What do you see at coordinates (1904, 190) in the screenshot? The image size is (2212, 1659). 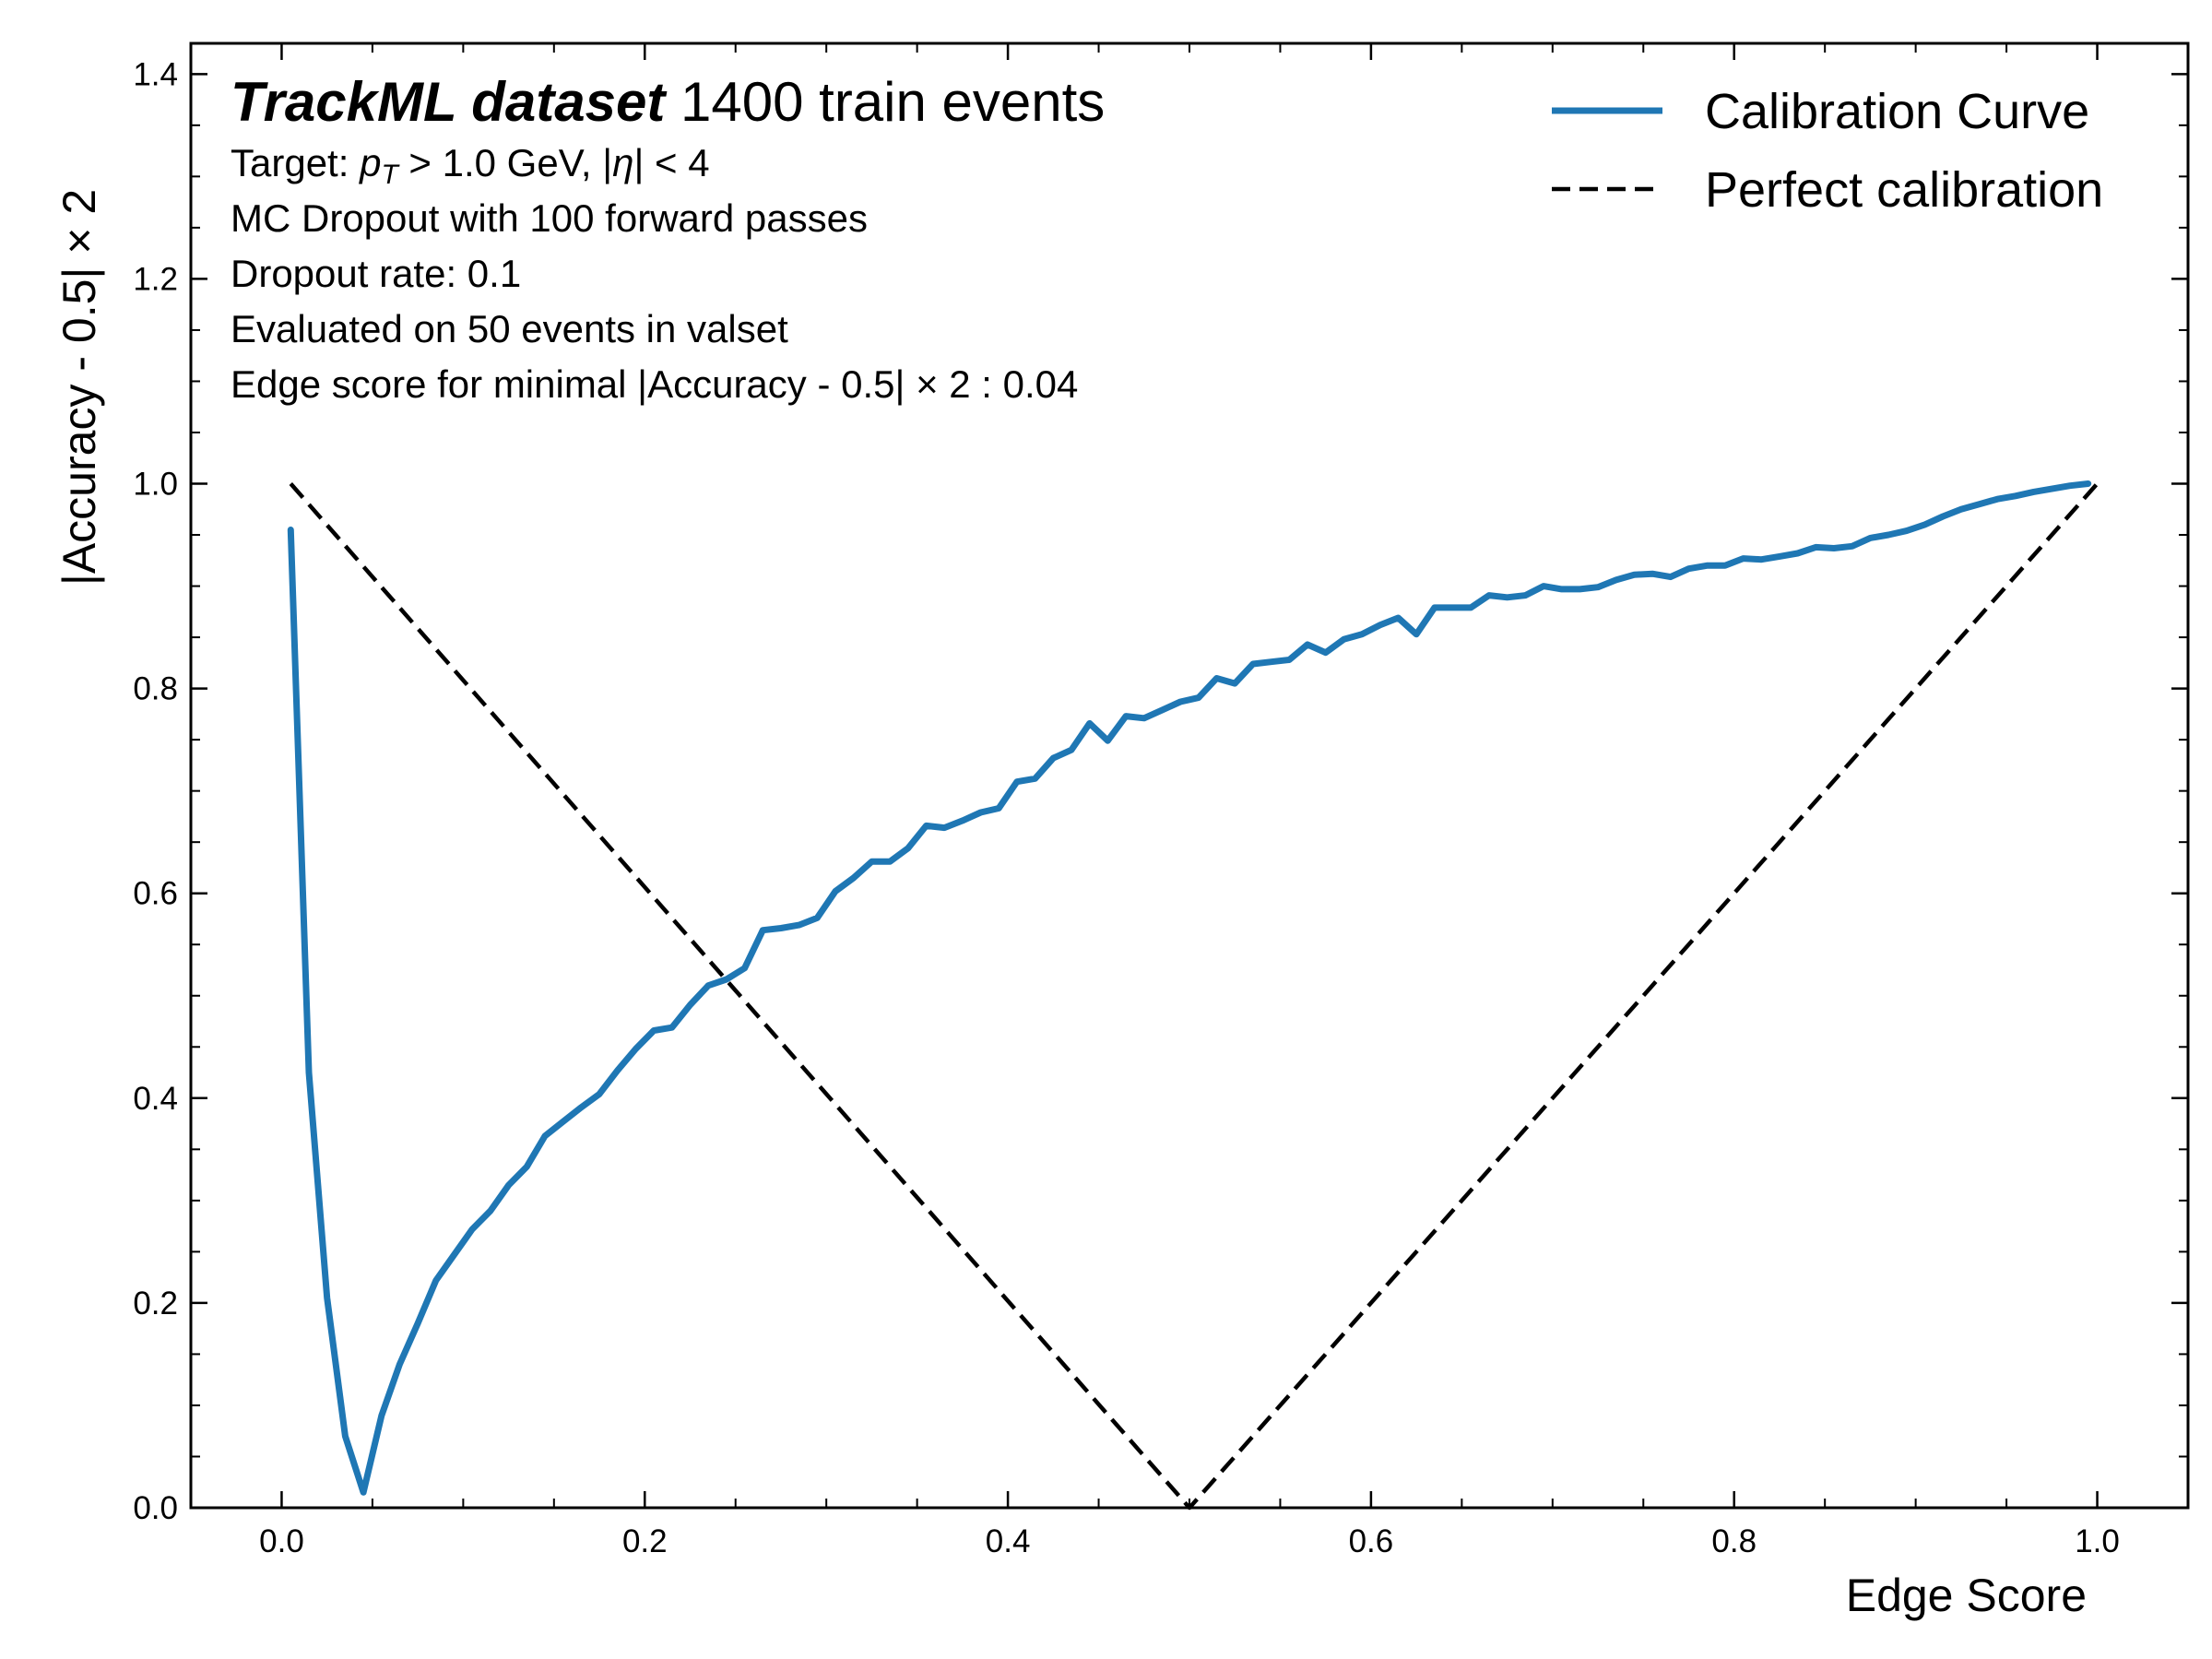 I see `legend-label-perfect-calibration: Perfect calibration` at bounding box center [1904, 190].